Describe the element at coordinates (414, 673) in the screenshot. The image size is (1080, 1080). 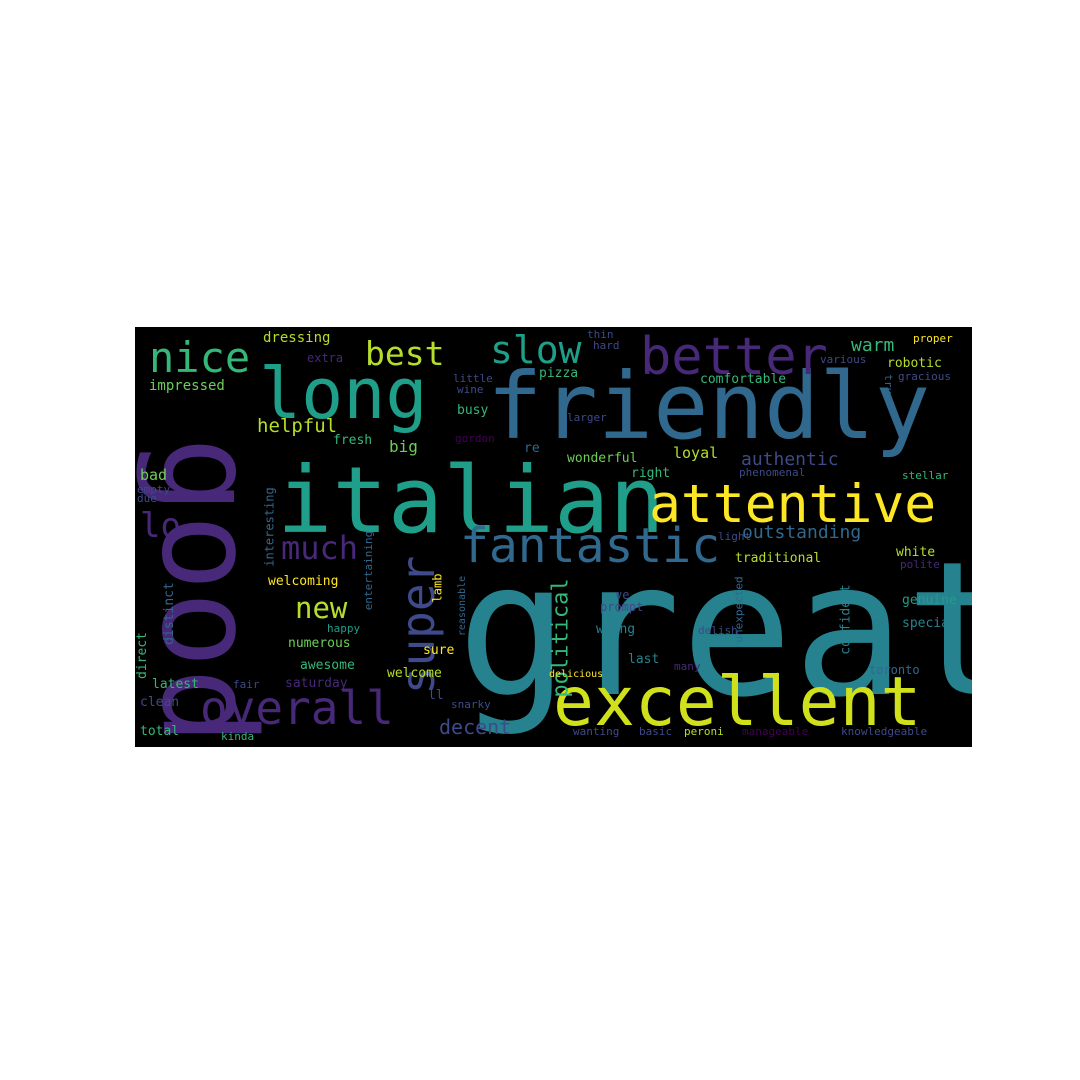
I see `word-welcome: welcome` at that location.